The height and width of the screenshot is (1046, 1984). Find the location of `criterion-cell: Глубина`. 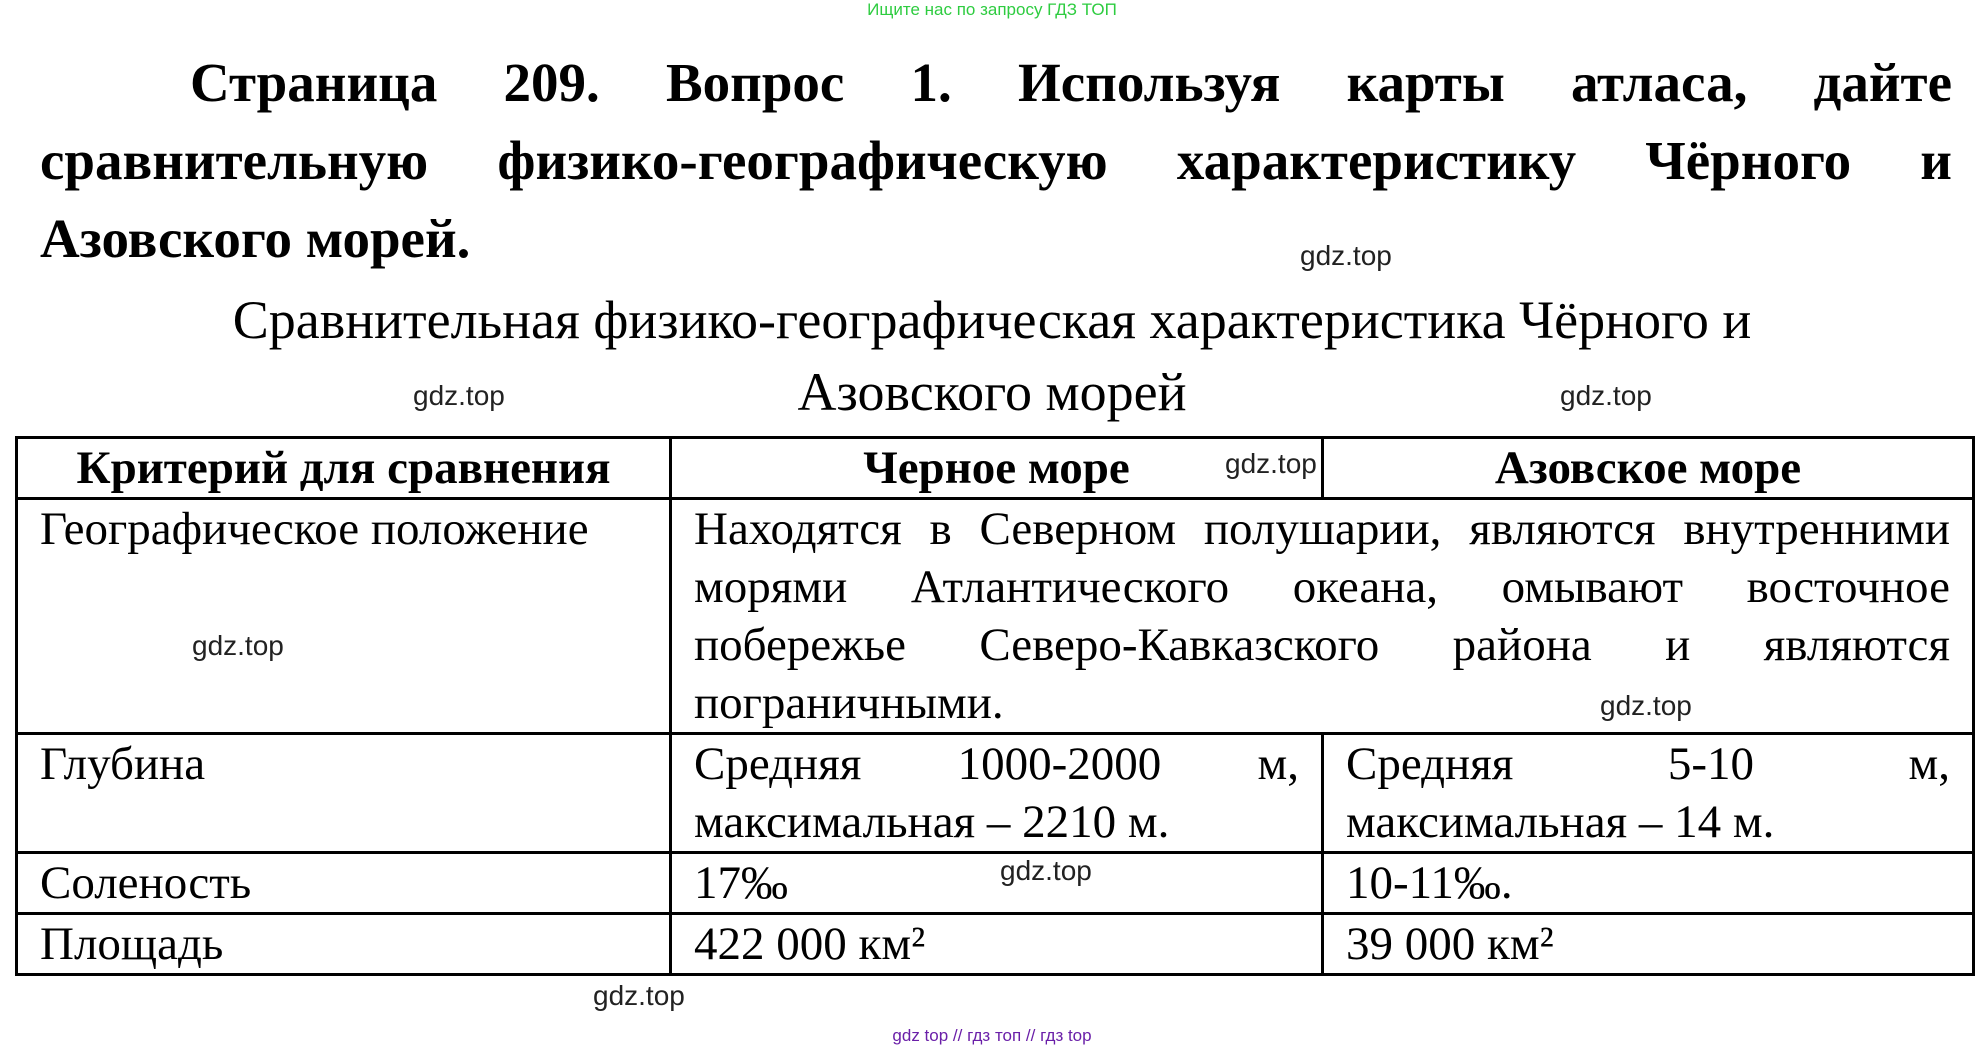

criterion-cell: Глубина is located at coordinates (343, 793).